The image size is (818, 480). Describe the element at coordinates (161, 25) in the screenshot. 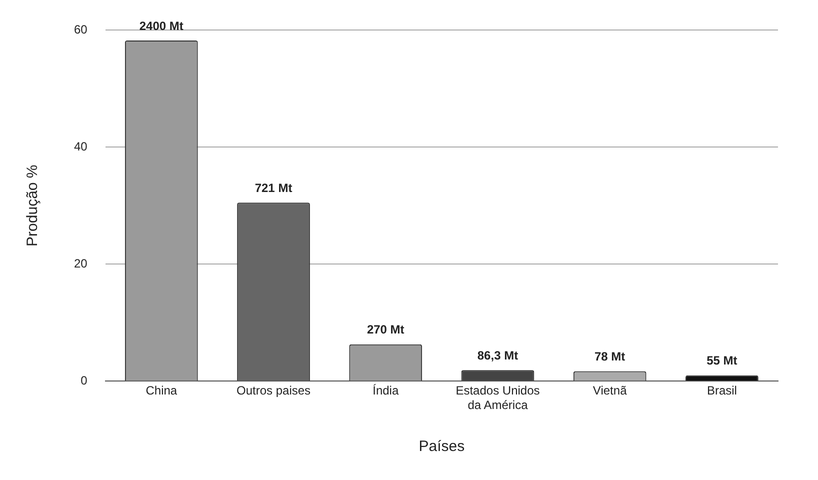

I see `annotation: 2400 Mt` at that location.